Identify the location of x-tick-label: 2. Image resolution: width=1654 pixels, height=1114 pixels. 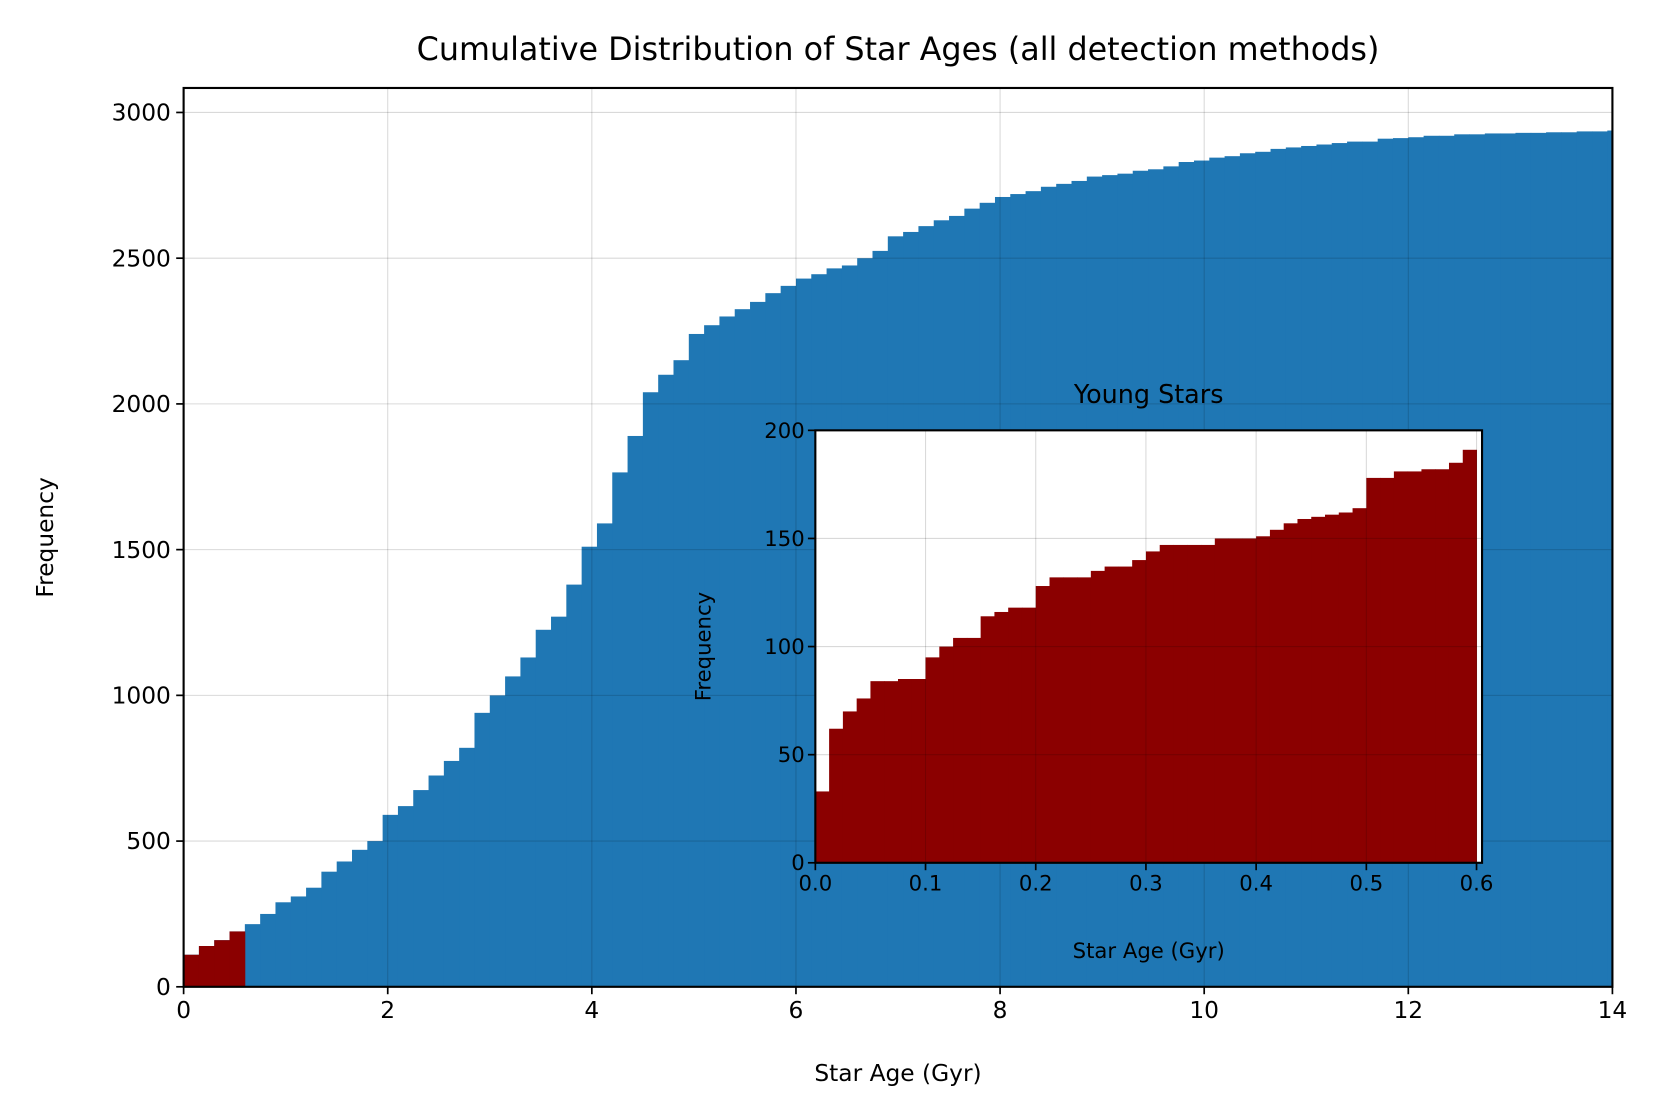
(387, 1010).